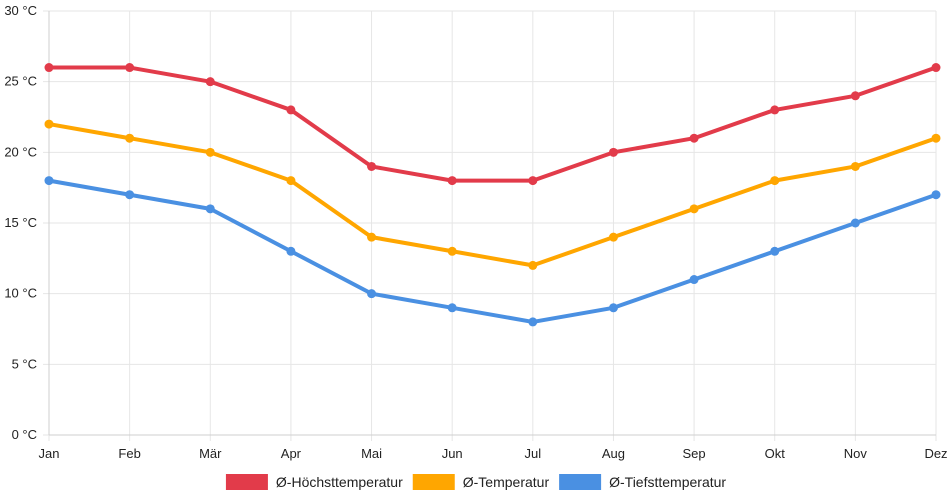 The width and height of the screenshot is (952, 500). What do you see at coordinates (20, 222) in the screenshot?
I see `y-tick-label: 15 °C` at bounding box center [20, 222].